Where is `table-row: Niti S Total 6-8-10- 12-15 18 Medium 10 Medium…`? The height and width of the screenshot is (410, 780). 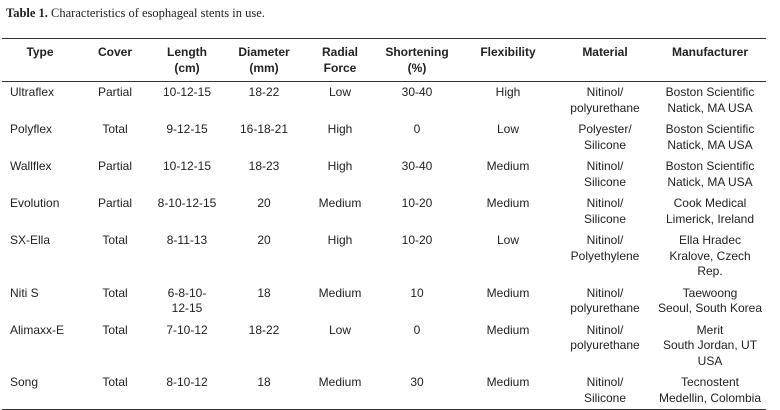
table-row: Niti S Total 6-8-10- 12-15 18 Medium 10 Medium… is located at coordinates (384, 301).